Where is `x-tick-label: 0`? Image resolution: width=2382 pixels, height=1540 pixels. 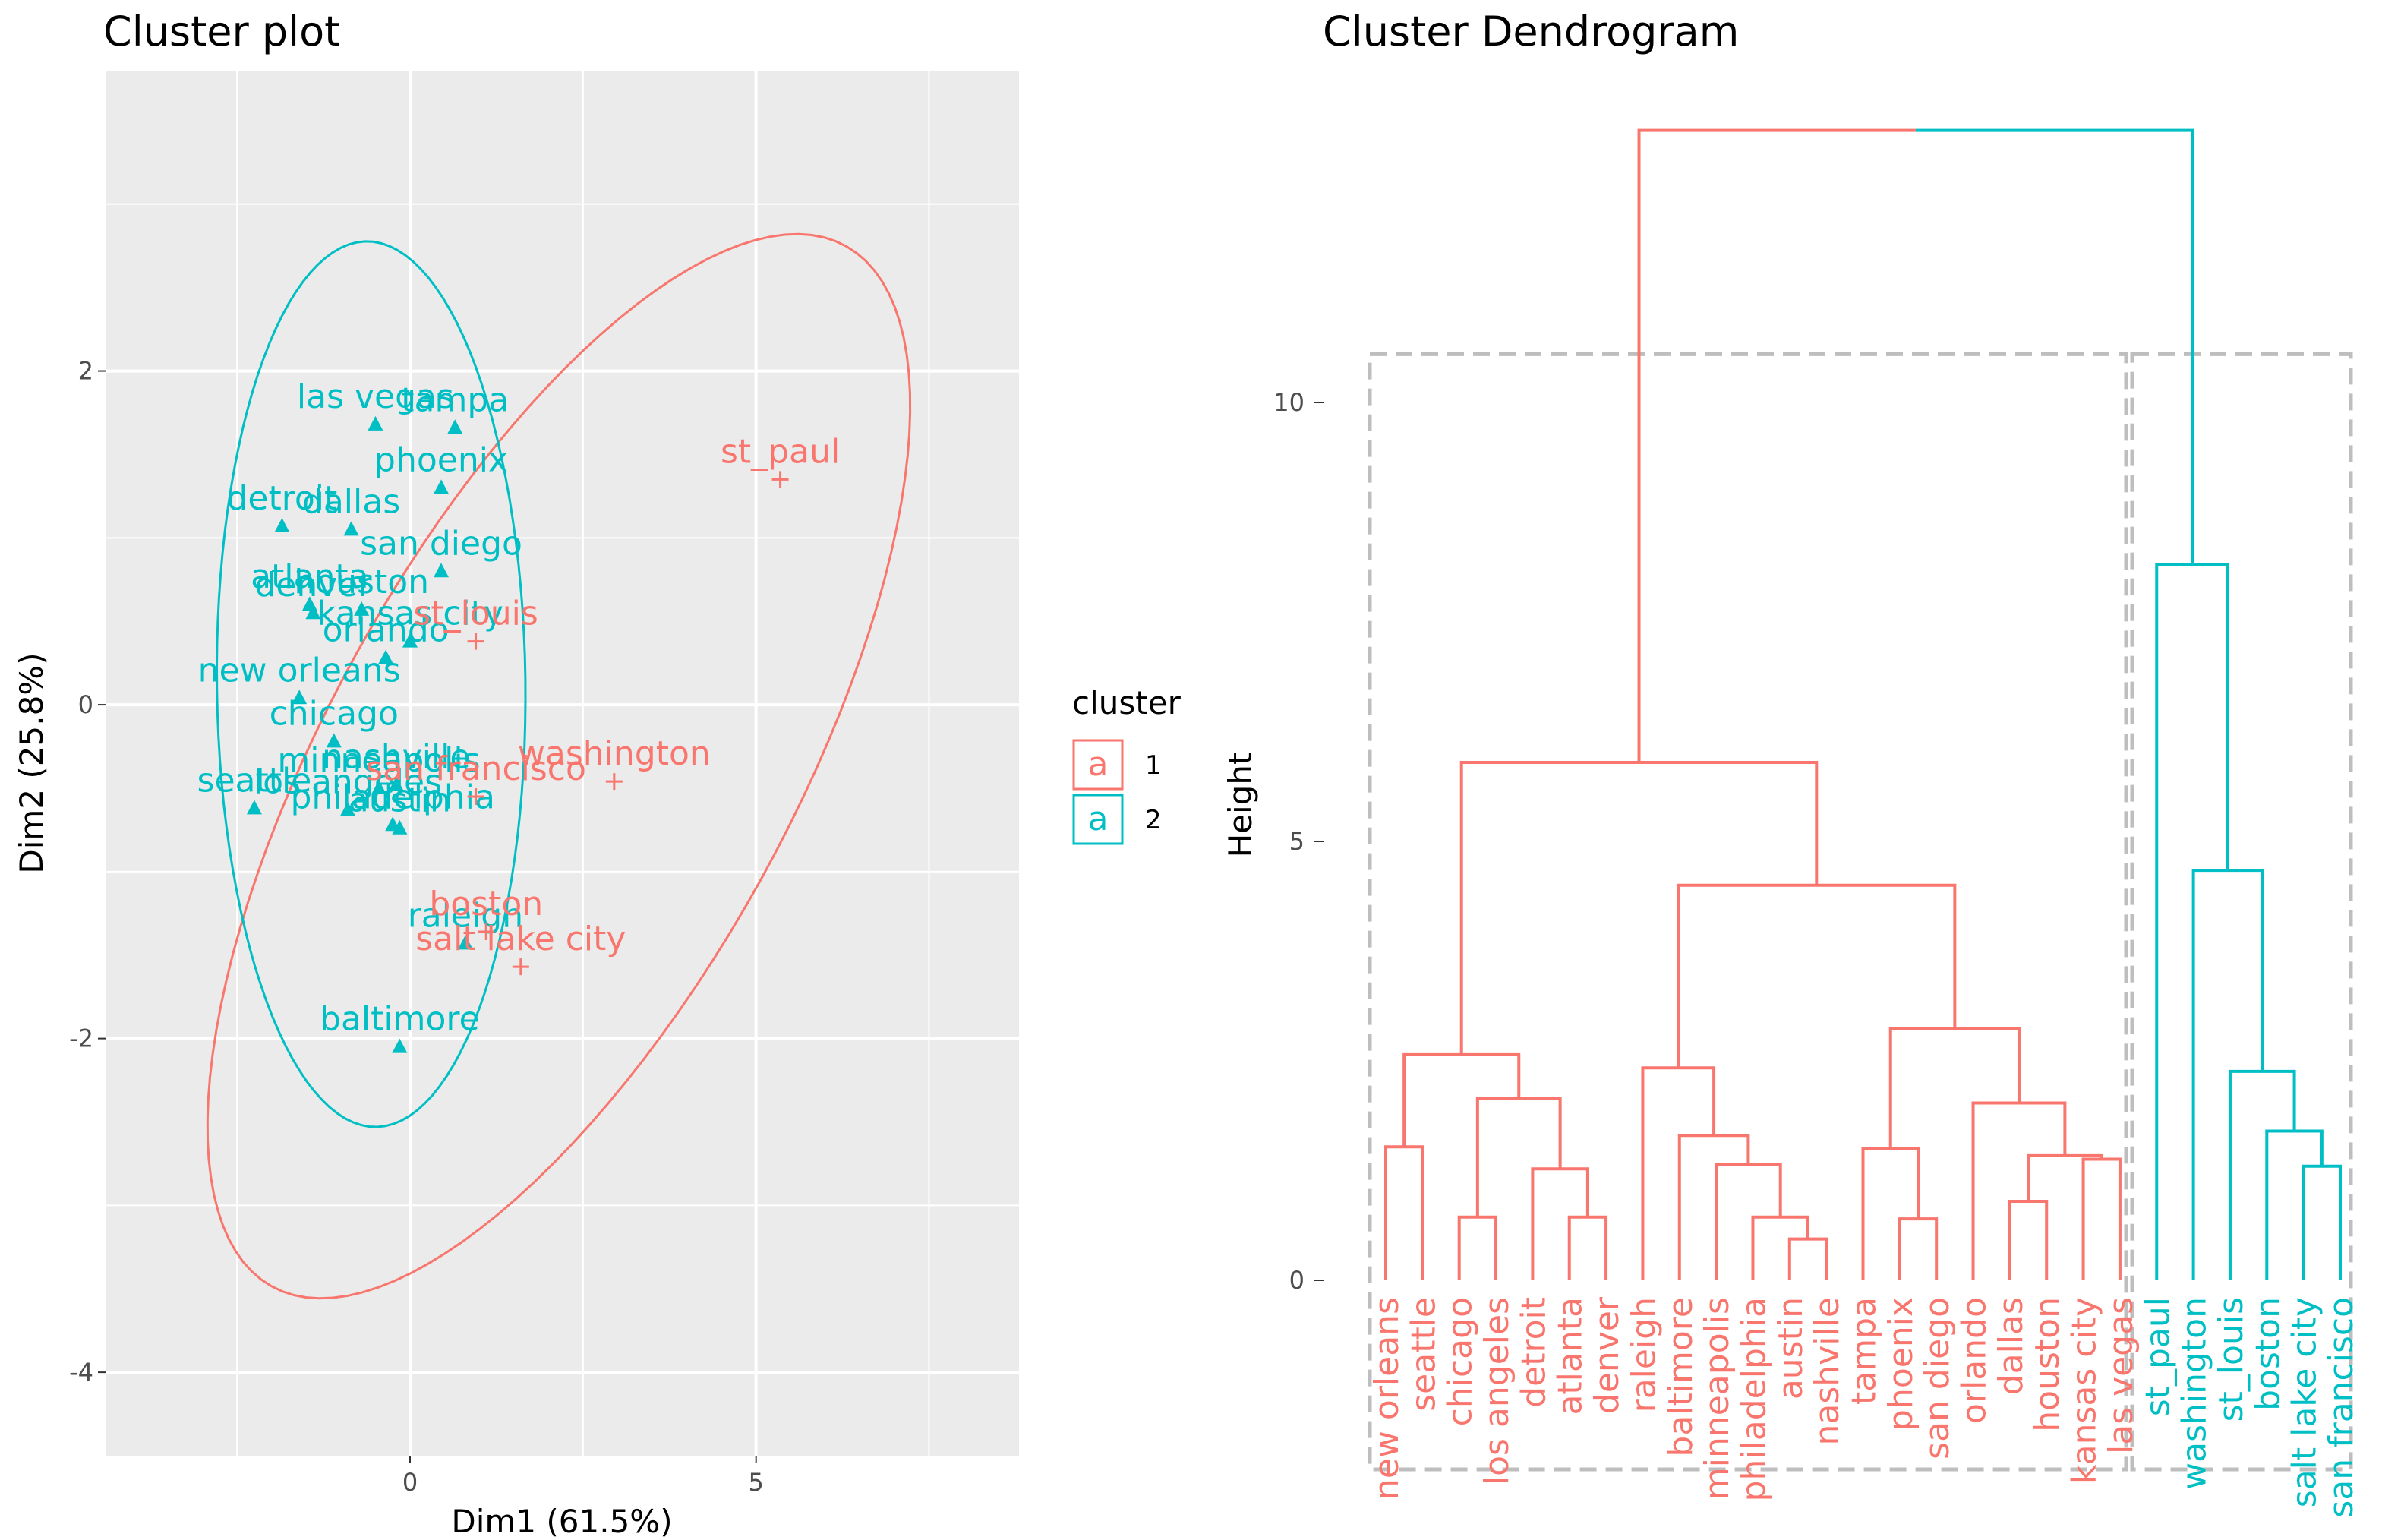
x-tick-label: 0 is located at coordinates (410, 1482).